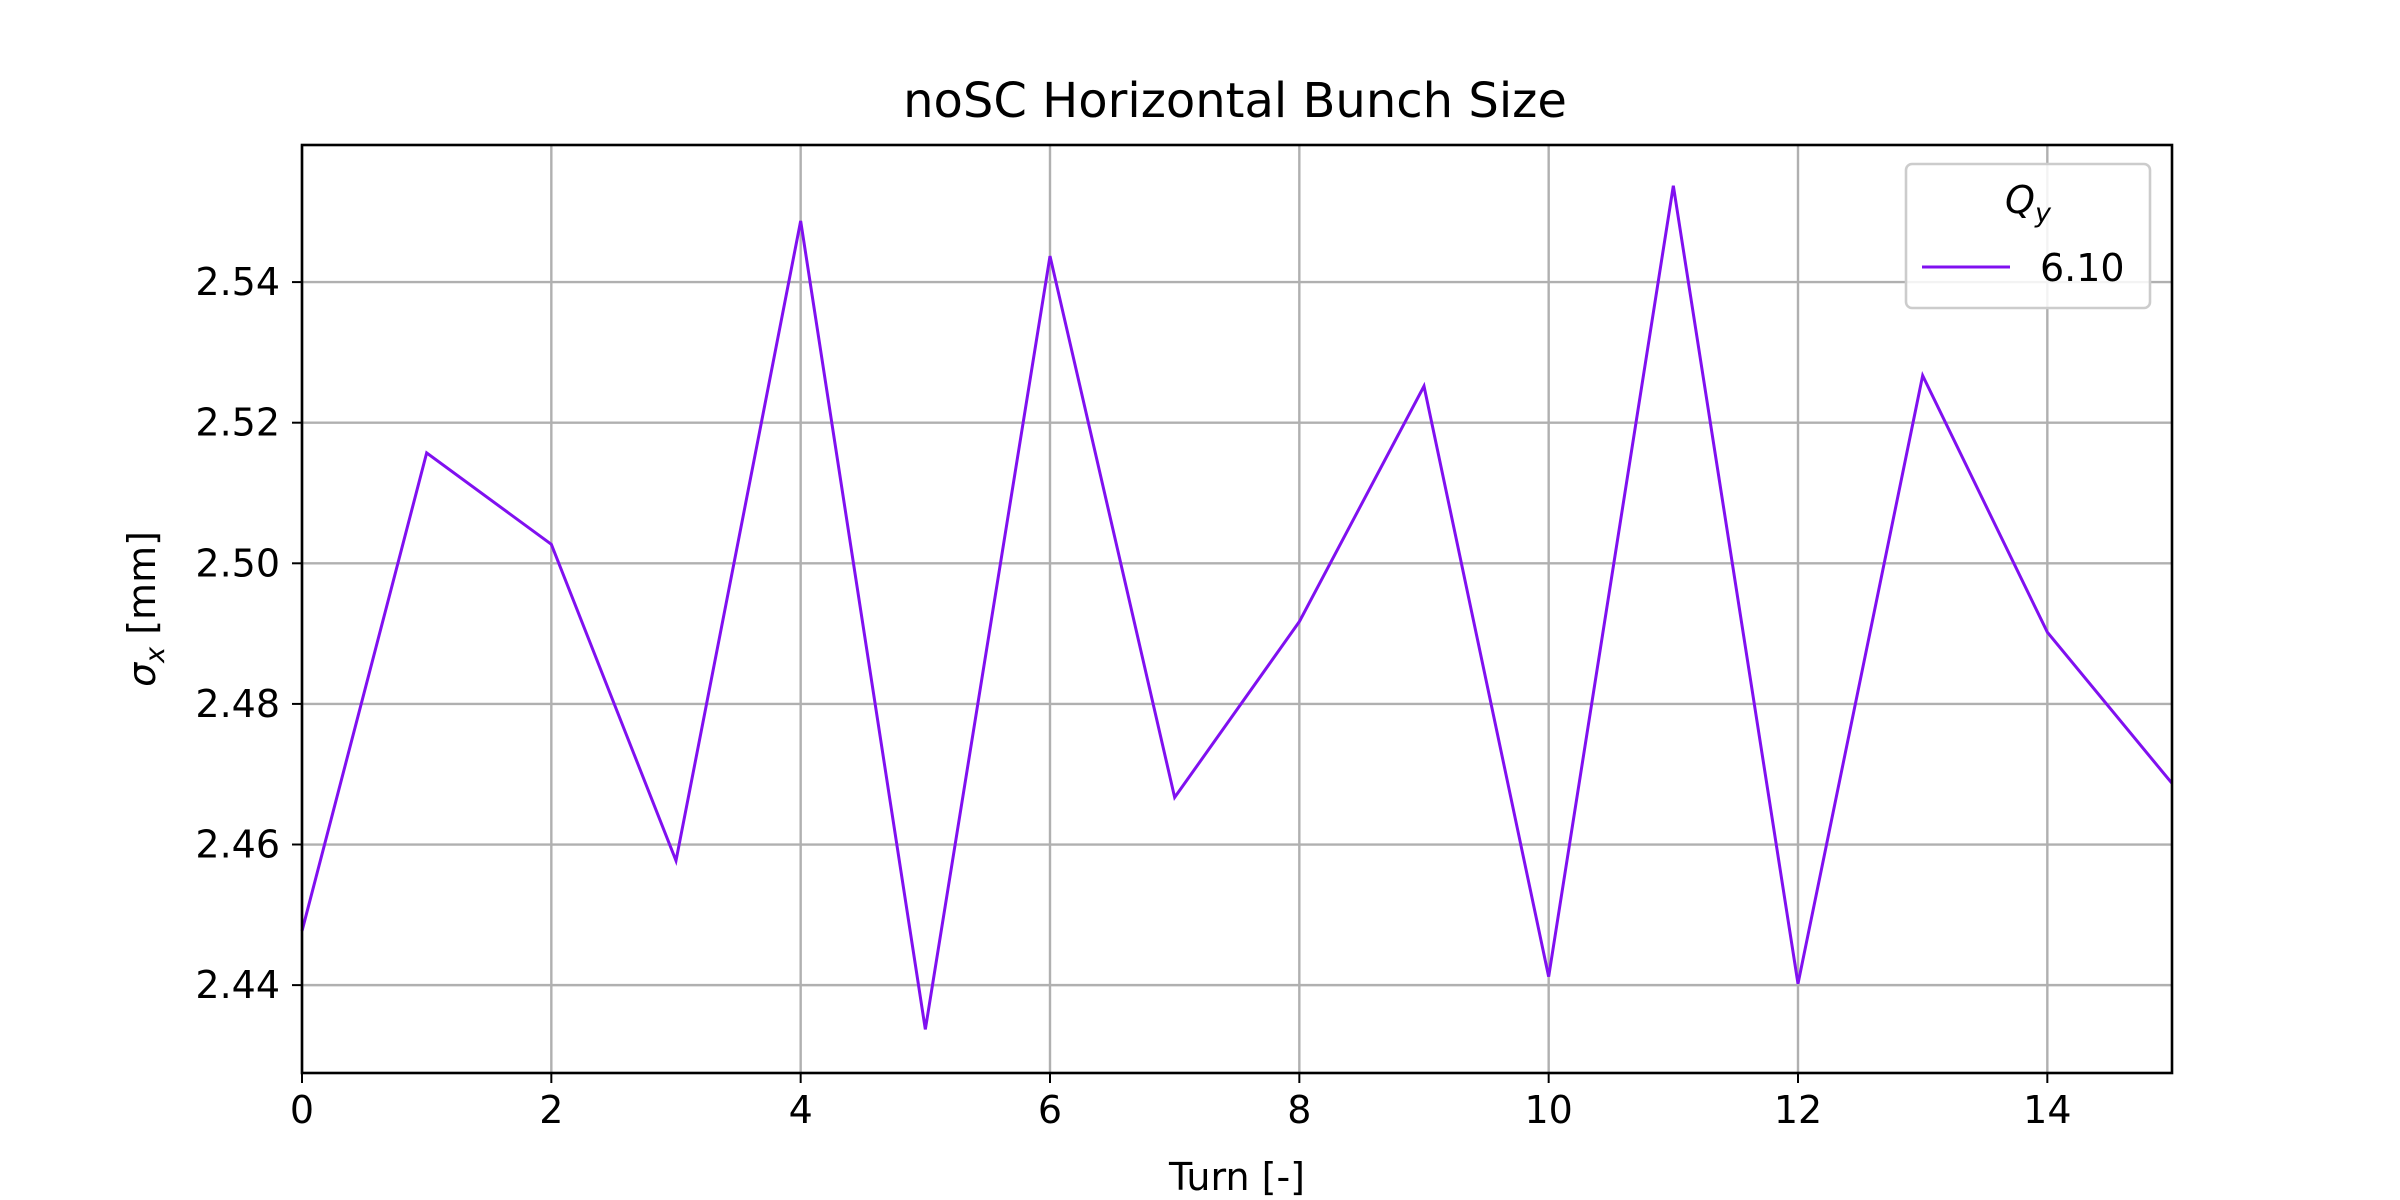 The height and width of the screenshot is (1200, 2400). I want to click on legend-series-label: 6.10, so click(2082, 268).